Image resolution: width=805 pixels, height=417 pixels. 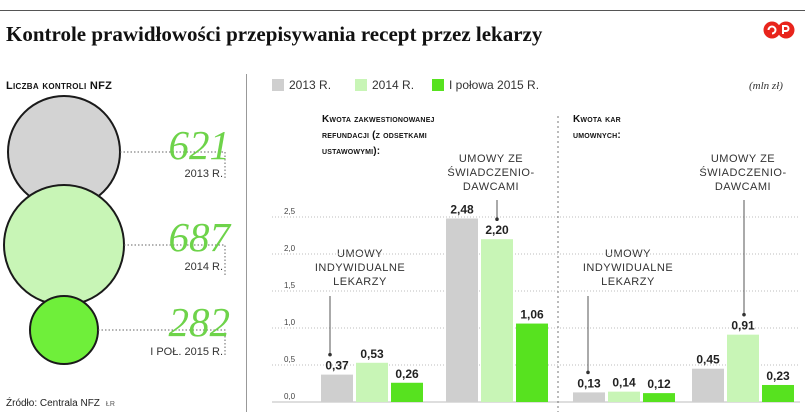 I want to click on bar-label-g2-s2: 2,20, so click(x=497, y=230).